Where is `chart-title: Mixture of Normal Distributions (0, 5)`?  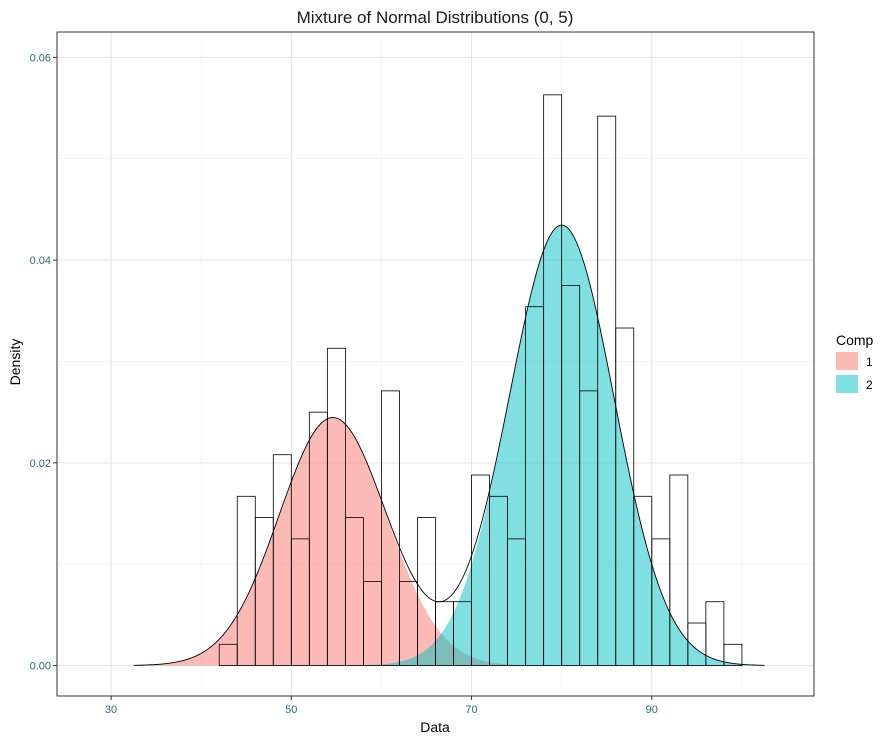
chart-title: Mixture of Normal Distributions (0, 5) is located at coordinates (435, 17).